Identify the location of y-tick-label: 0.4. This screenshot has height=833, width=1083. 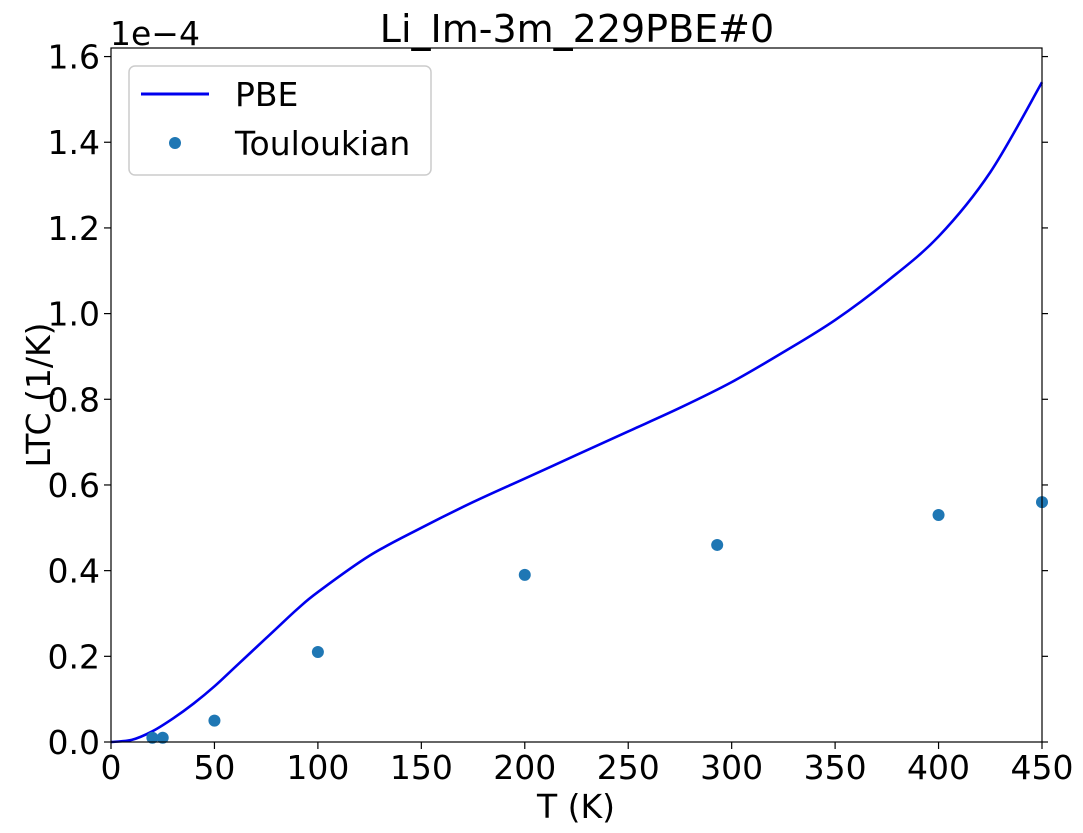
(74, 571).